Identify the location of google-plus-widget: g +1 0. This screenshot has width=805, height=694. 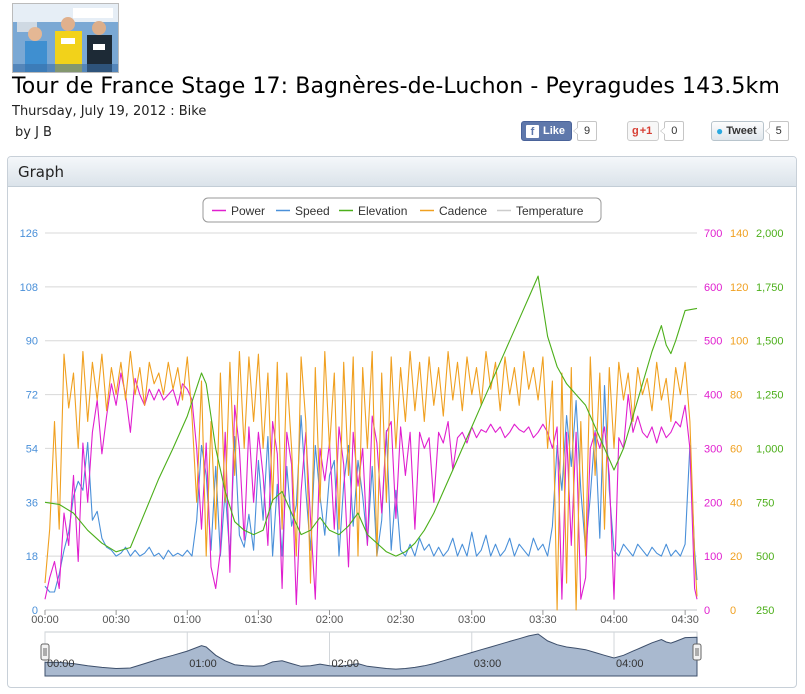
(656, 131).